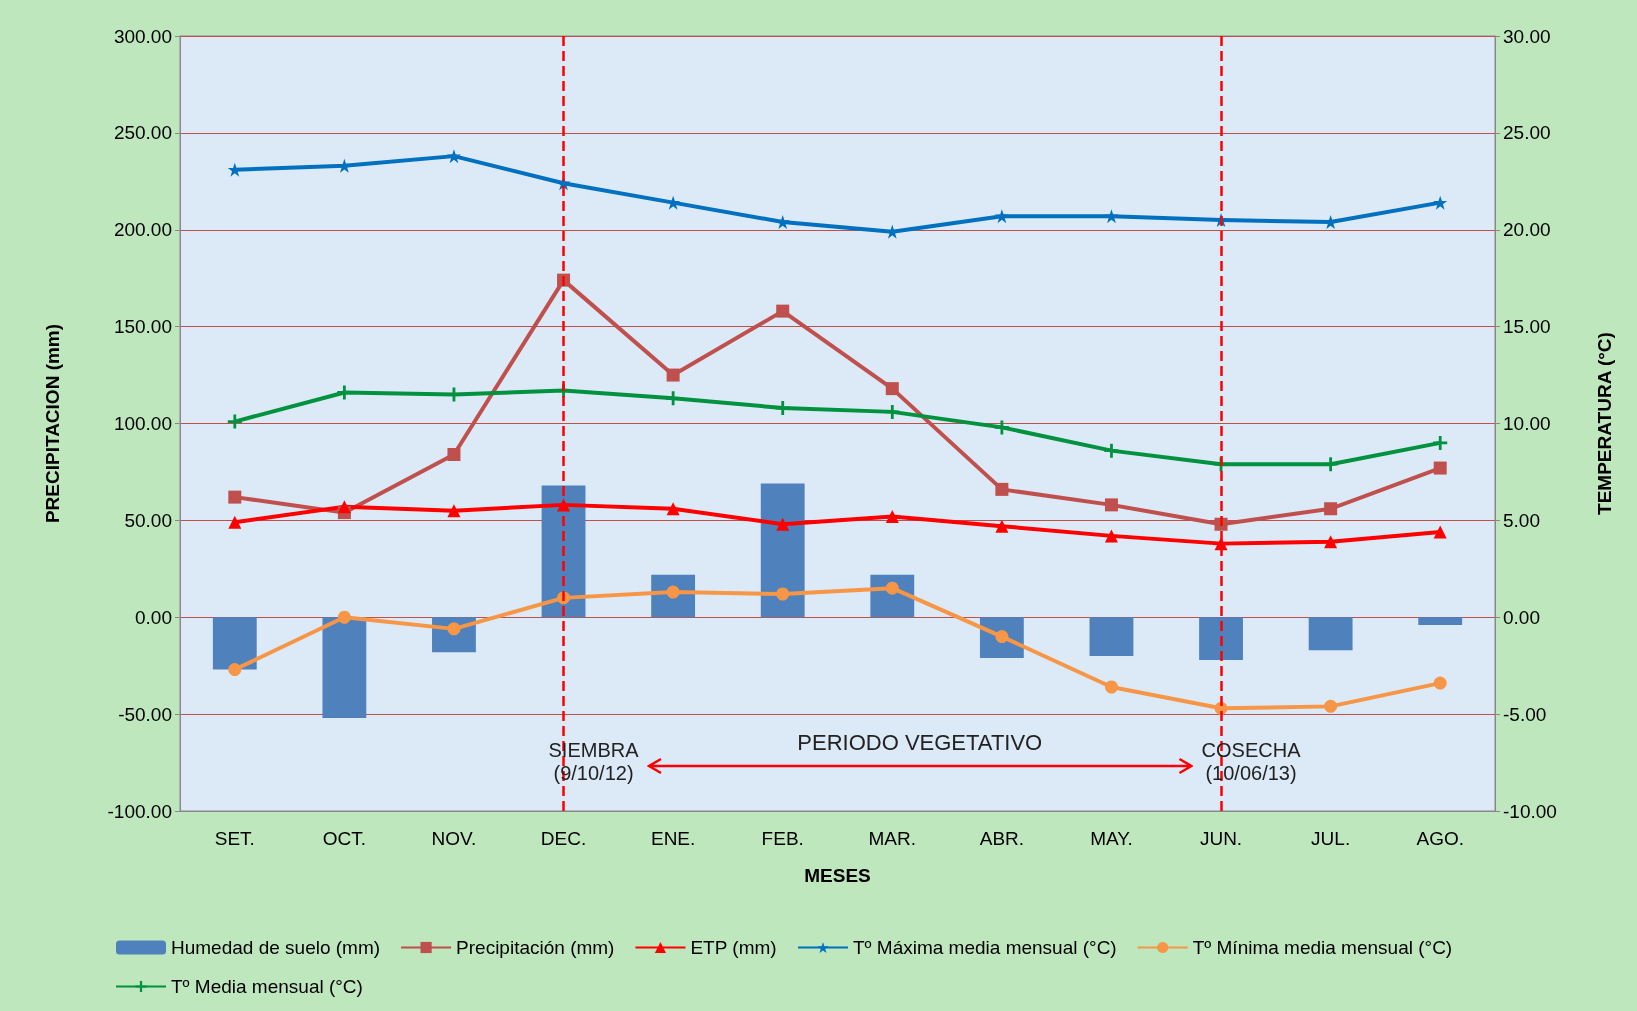 The width and height of the screenshot is (1637, 1011). Describe the element at coordinates (1111, 838) in the screenshot. I see `x-tick-label: MAY.` at that location.